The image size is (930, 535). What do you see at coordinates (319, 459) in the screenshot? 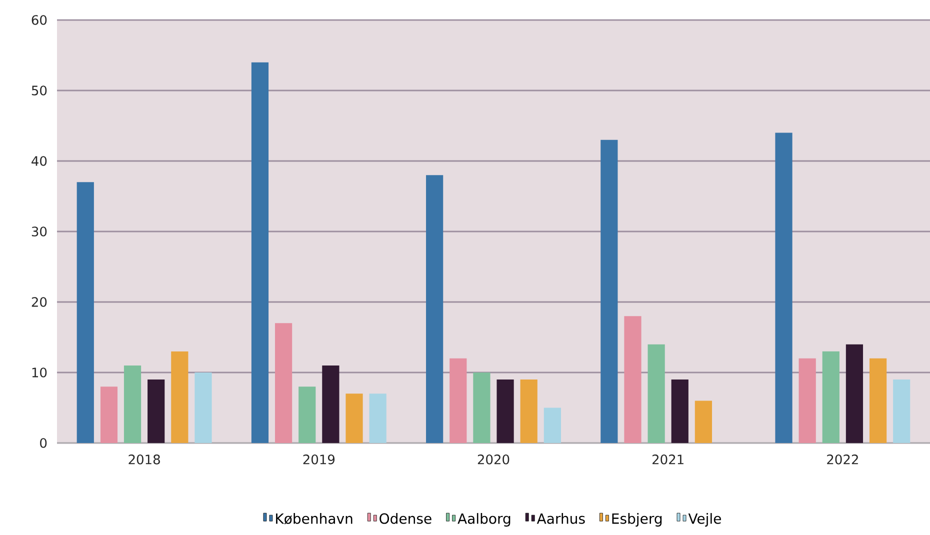
I see `x-tick-label: 2019` at bounding box center [319, 459].